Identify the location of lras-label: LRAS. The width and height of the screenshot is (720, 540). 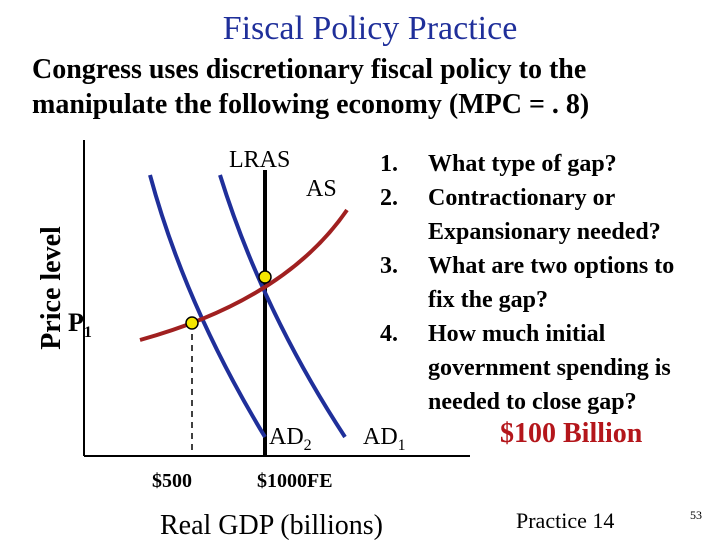
(259, 160).